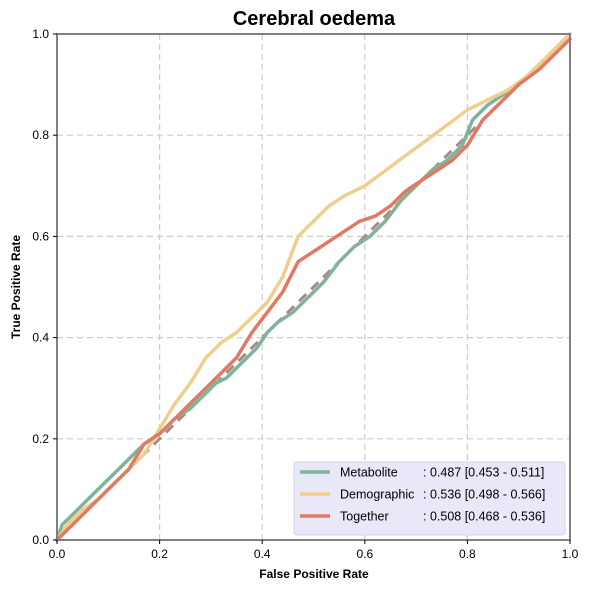 The image size is (591, 592). What do you see at coordinates (314, 19) in the screenshot?
I see `chart-title: Cerebral oedema` at bounding box center [314, 19].